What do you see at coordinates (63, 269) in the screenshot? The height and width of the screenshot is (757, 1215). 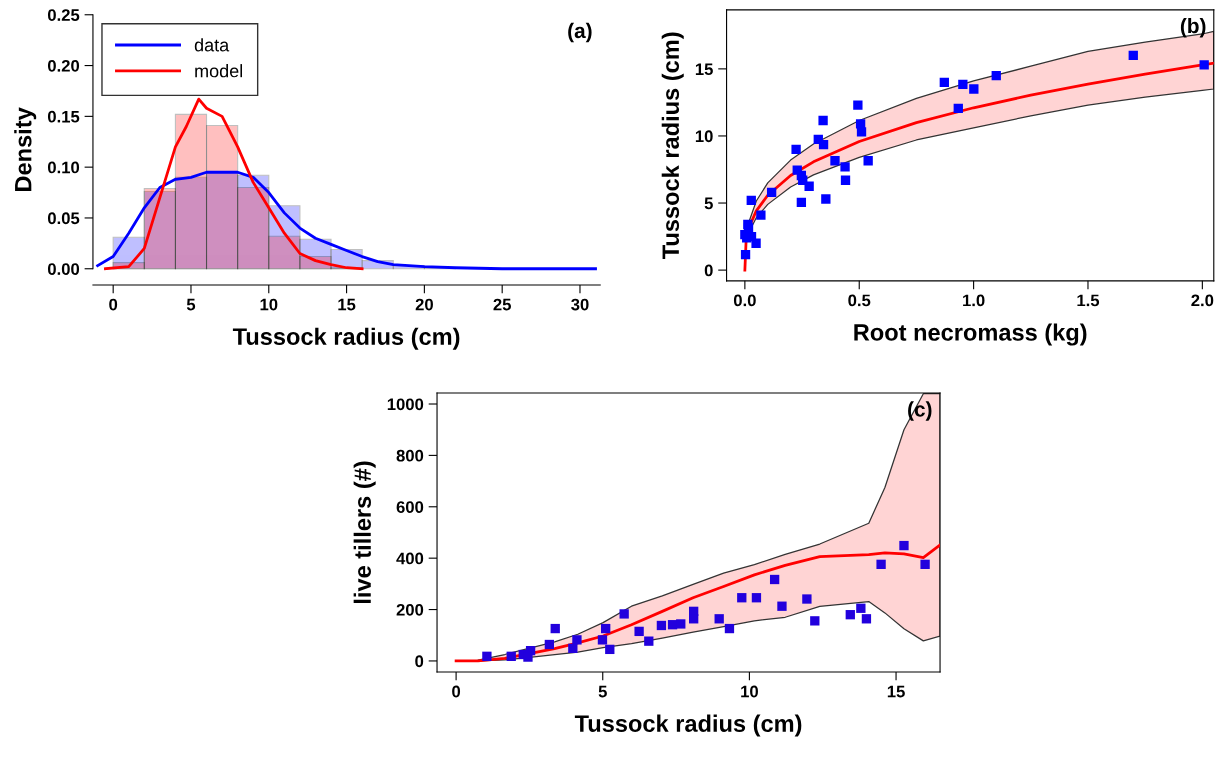 I see `y-tick-label: 0.00` at bounding box center [63, 269].